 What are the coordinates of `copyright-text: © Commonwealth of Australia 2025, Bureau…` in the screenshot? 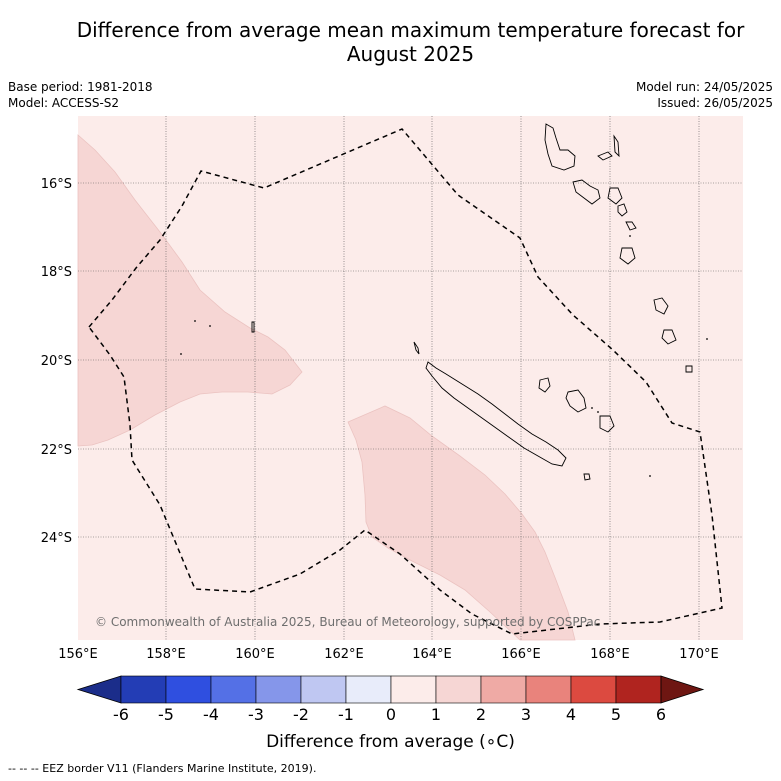 It's located at (347, 622).